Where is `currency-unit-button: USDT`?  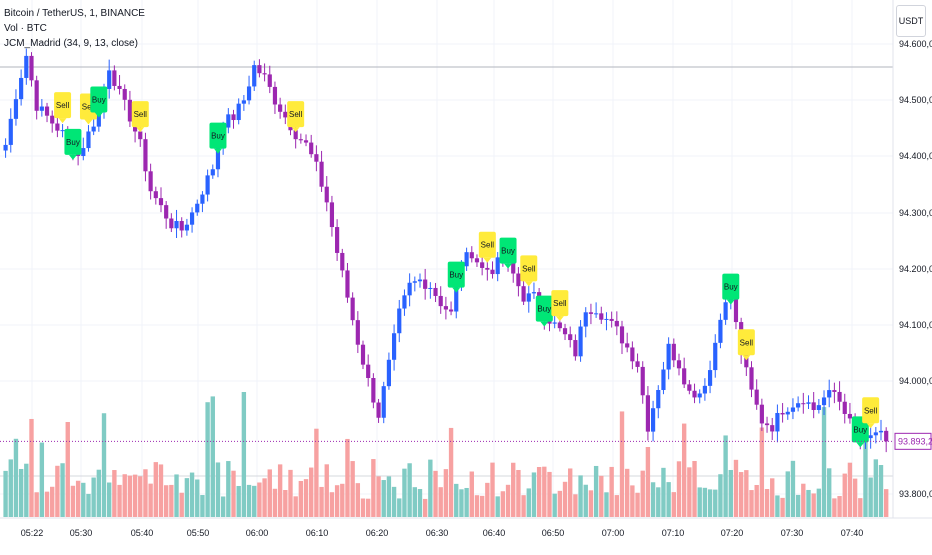
currency-unit-button: USDT is located at coordinates (911, 21).